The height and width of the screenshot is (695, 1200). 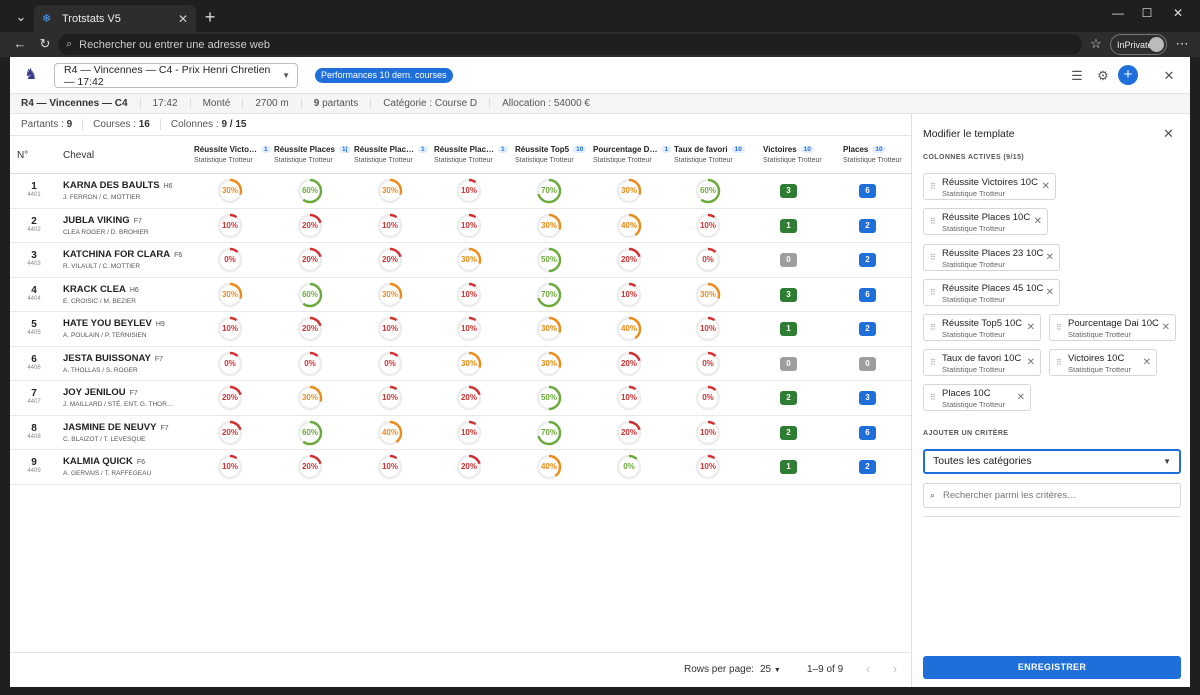 I want to click on column-header: Victoires 10 Statistique Trotteur, so click(x=792, y=154).